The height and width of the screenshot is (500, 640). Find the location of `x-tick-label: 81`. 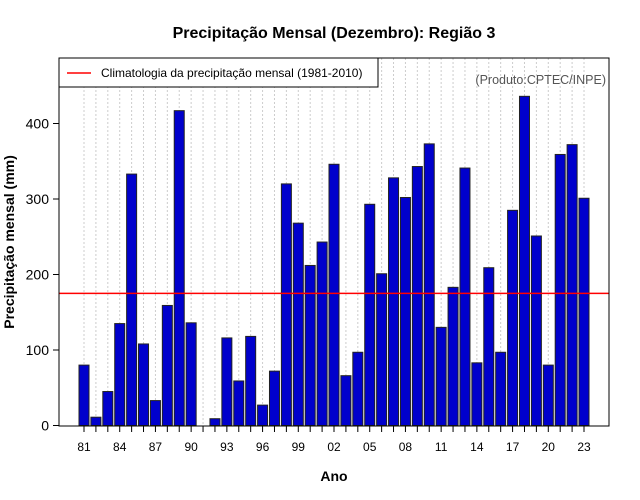

x-tick-label: 81 is located at coordinates (84, 447).